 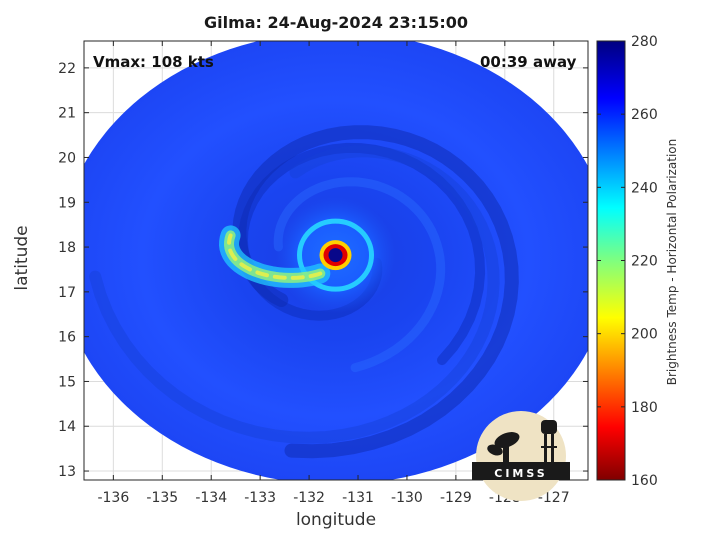 I want to click on time-away-label: 00:39 away, so click(x=528, y=62).